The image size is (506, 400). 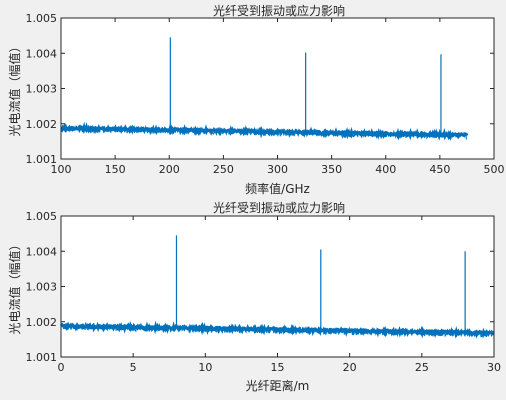 What do you see at coordinates (350, 367) in the screenshot?
I see `x-tick-label: 20` at bounding box center [350, 367].